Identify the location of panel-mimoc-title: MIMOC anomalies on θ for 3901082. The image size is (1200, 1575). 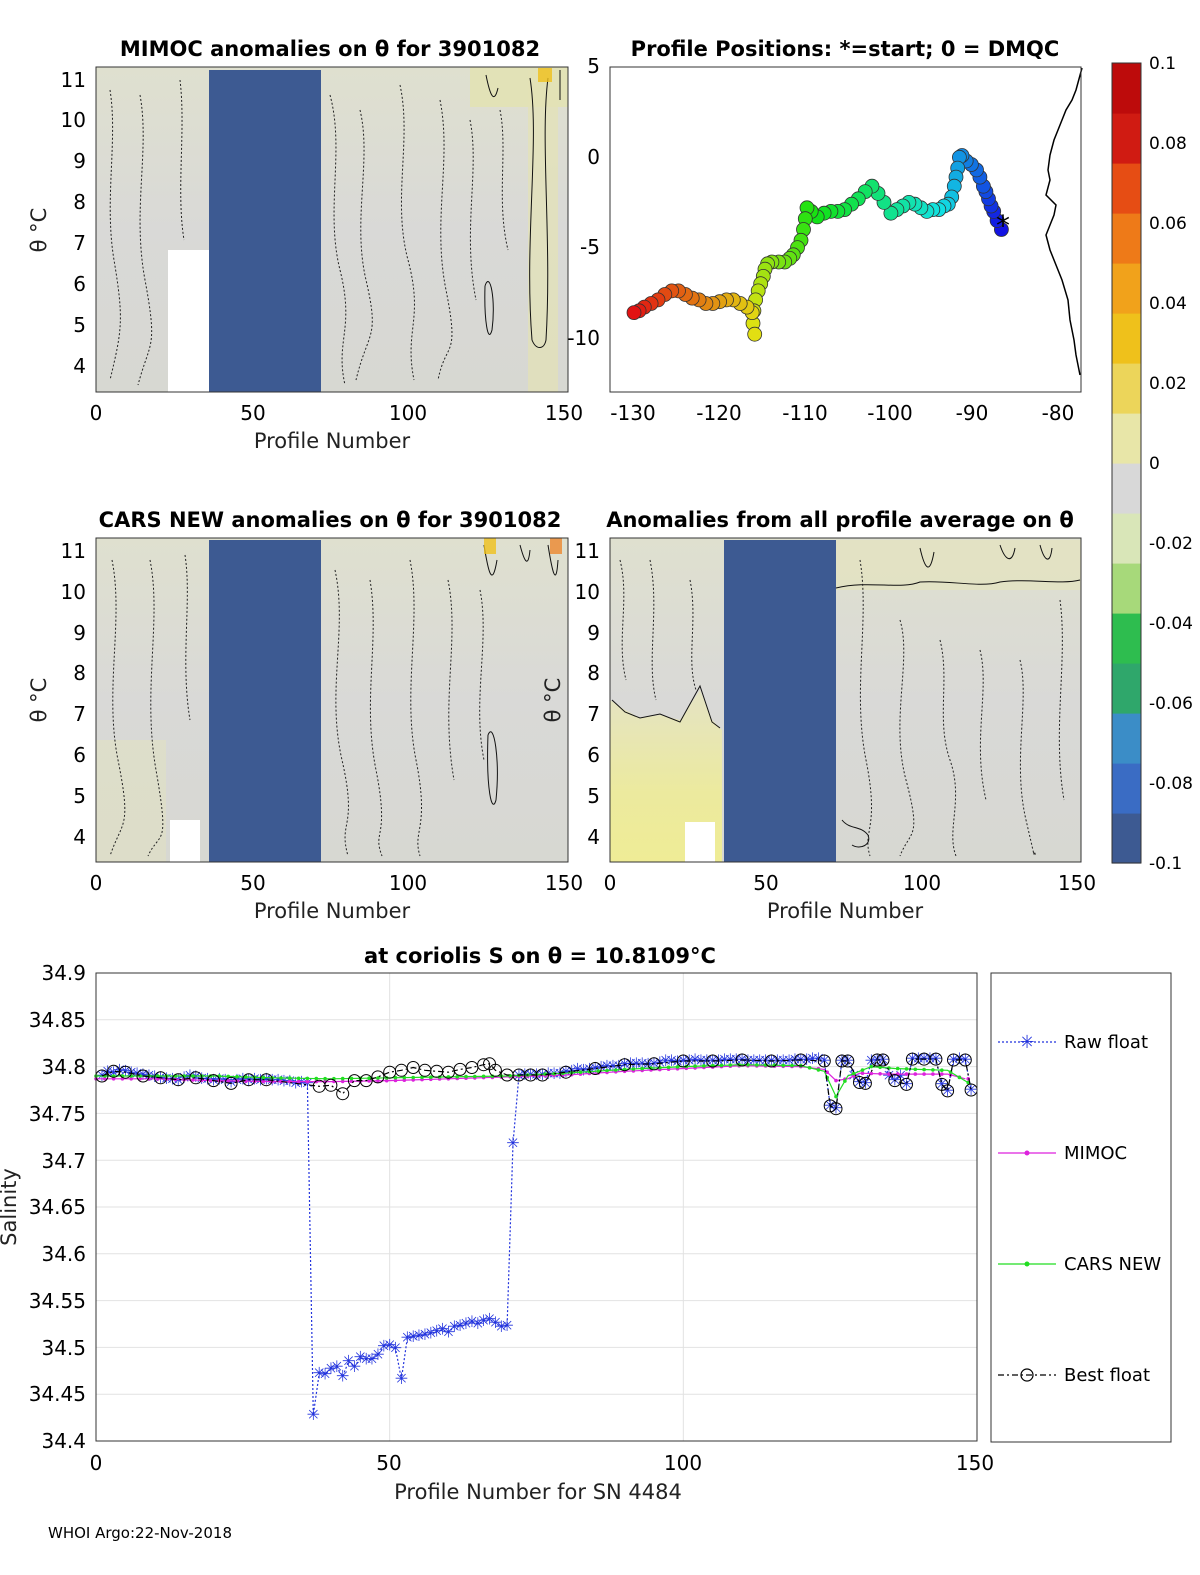
(330, 49).